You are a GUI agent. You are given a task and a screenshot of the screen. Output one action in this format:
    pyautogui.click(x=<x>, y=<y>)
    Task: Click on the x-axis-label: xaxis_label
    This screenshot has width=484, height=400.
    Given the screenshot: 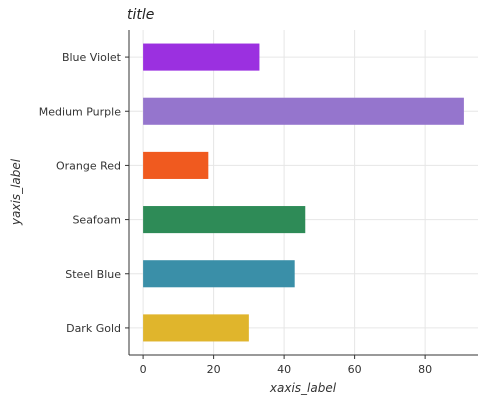 What is the action you would take?
    pyautogui.click(x=303, y=388)
    